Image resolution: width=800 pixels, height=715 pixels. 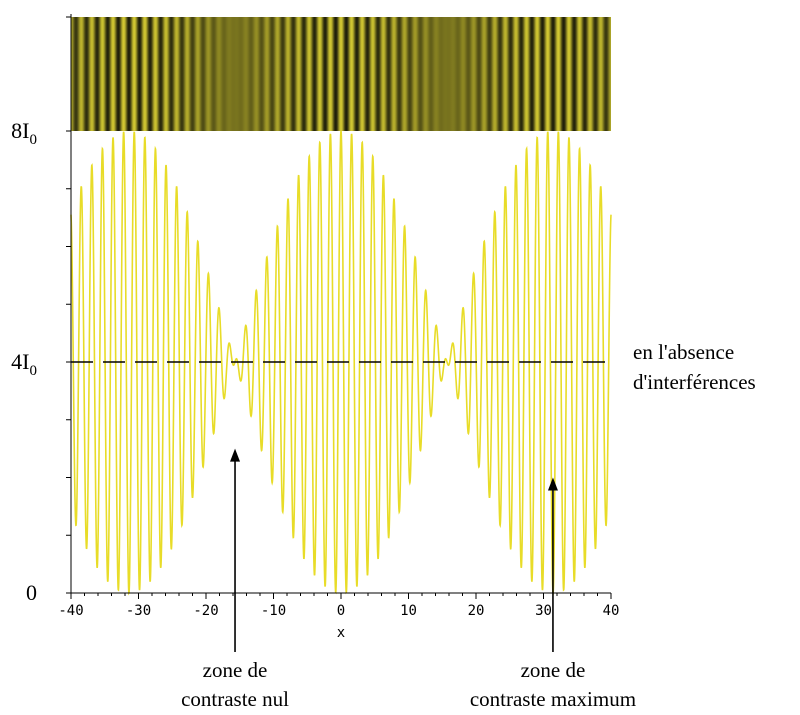 I want to click on x-tick-label: 40, so click(x=611, y=611).